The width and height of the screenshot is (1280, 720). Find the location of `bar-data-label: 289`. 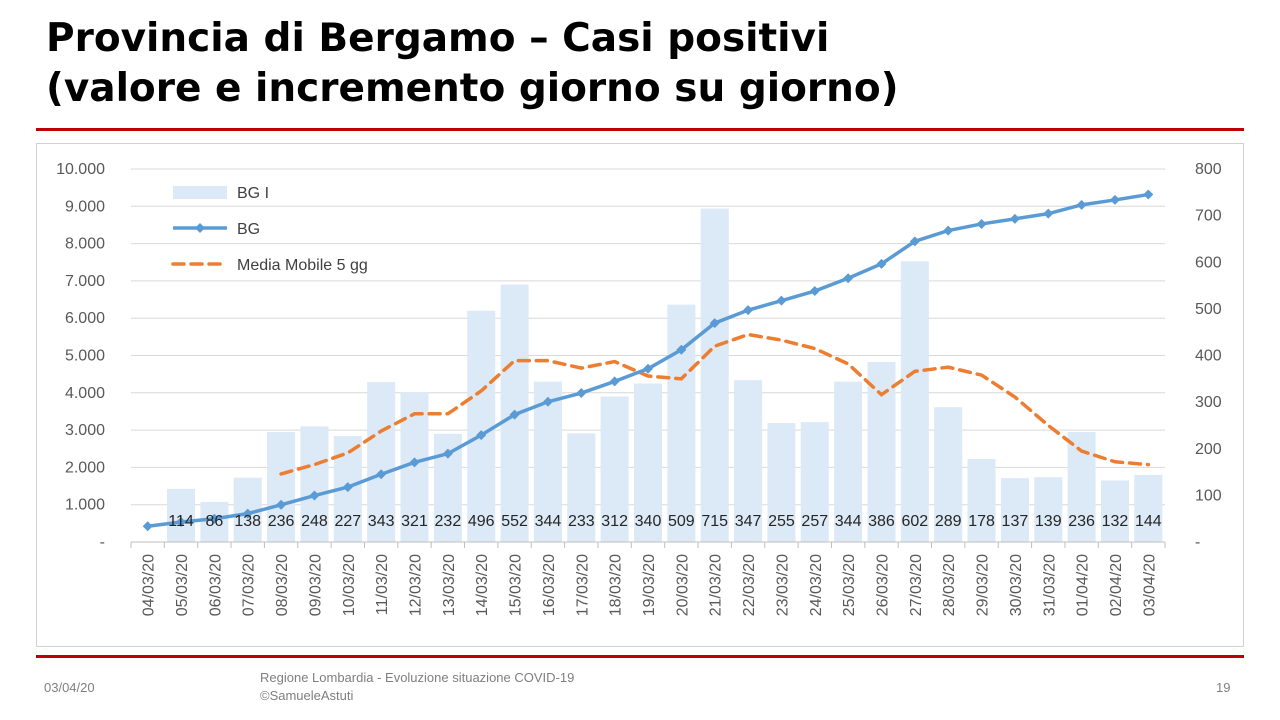

bar-data-label: 289 is located at coordinates (948, 521).